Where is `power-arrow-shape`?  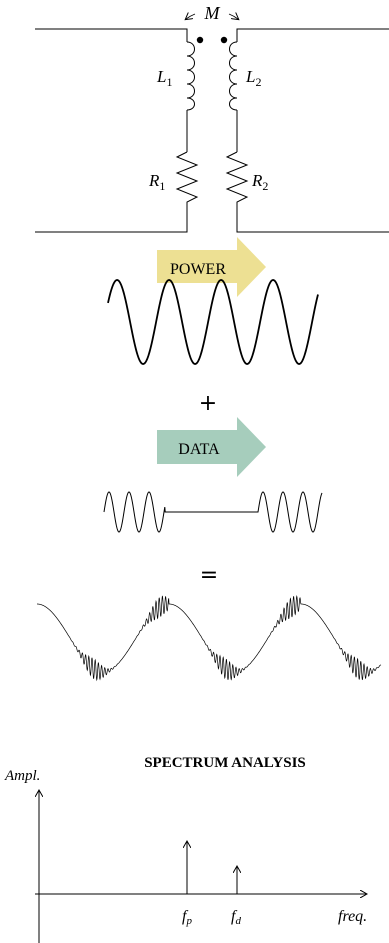
power-arrow-shape is located at coordinates (211, 267).